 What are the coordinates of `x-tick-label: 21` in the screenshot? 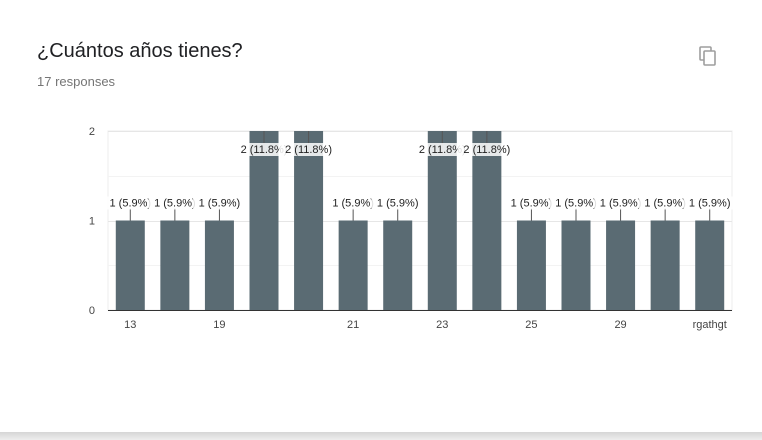 It's located at (353, 325).